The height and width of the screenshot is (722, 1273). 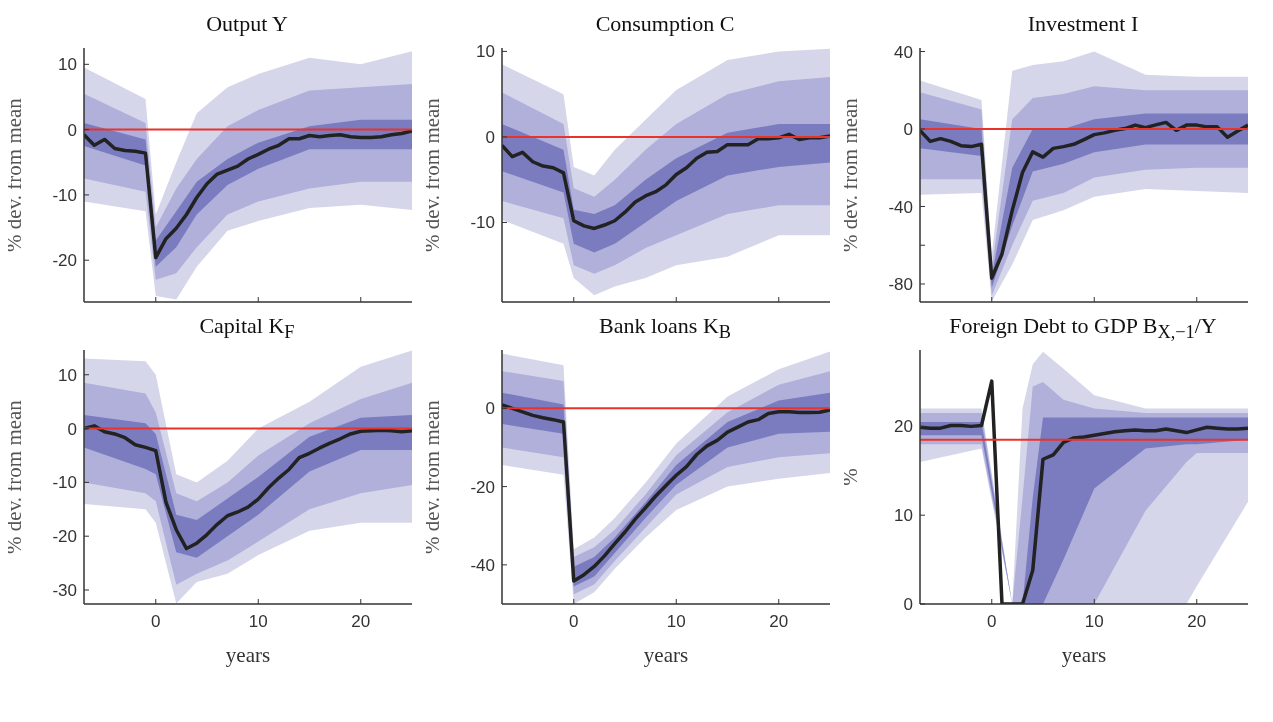 I want to click on chart-title: Capital K$_{F}$, so click(x=247, y=327).